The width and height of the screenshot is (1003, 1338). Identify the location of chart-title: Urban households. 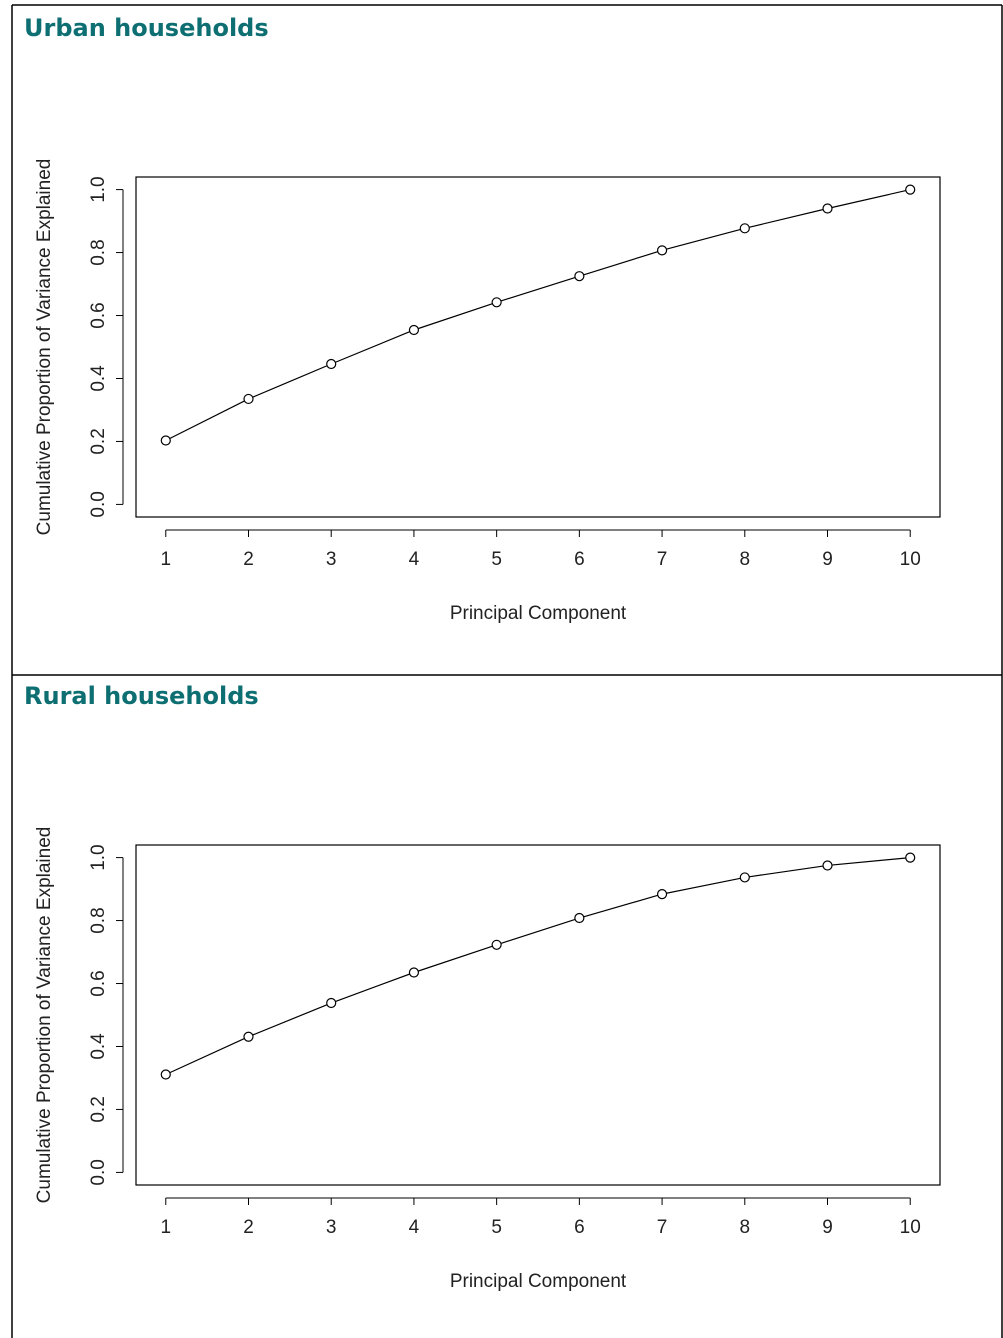
(146, 28).